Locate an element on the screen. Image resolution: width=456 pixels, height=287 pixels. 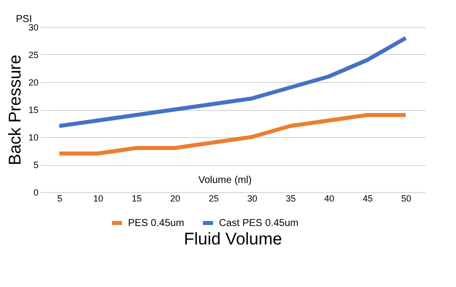
legend-label: PES 0.45um is located at coordinates (156, 223).